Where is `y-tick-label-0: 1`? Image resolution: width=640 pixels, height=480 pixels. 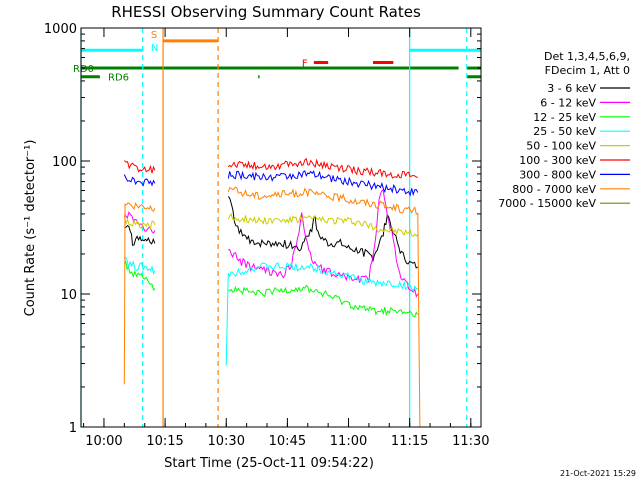
y-tick-label-0: 1 is located at coordinates (73, 428).